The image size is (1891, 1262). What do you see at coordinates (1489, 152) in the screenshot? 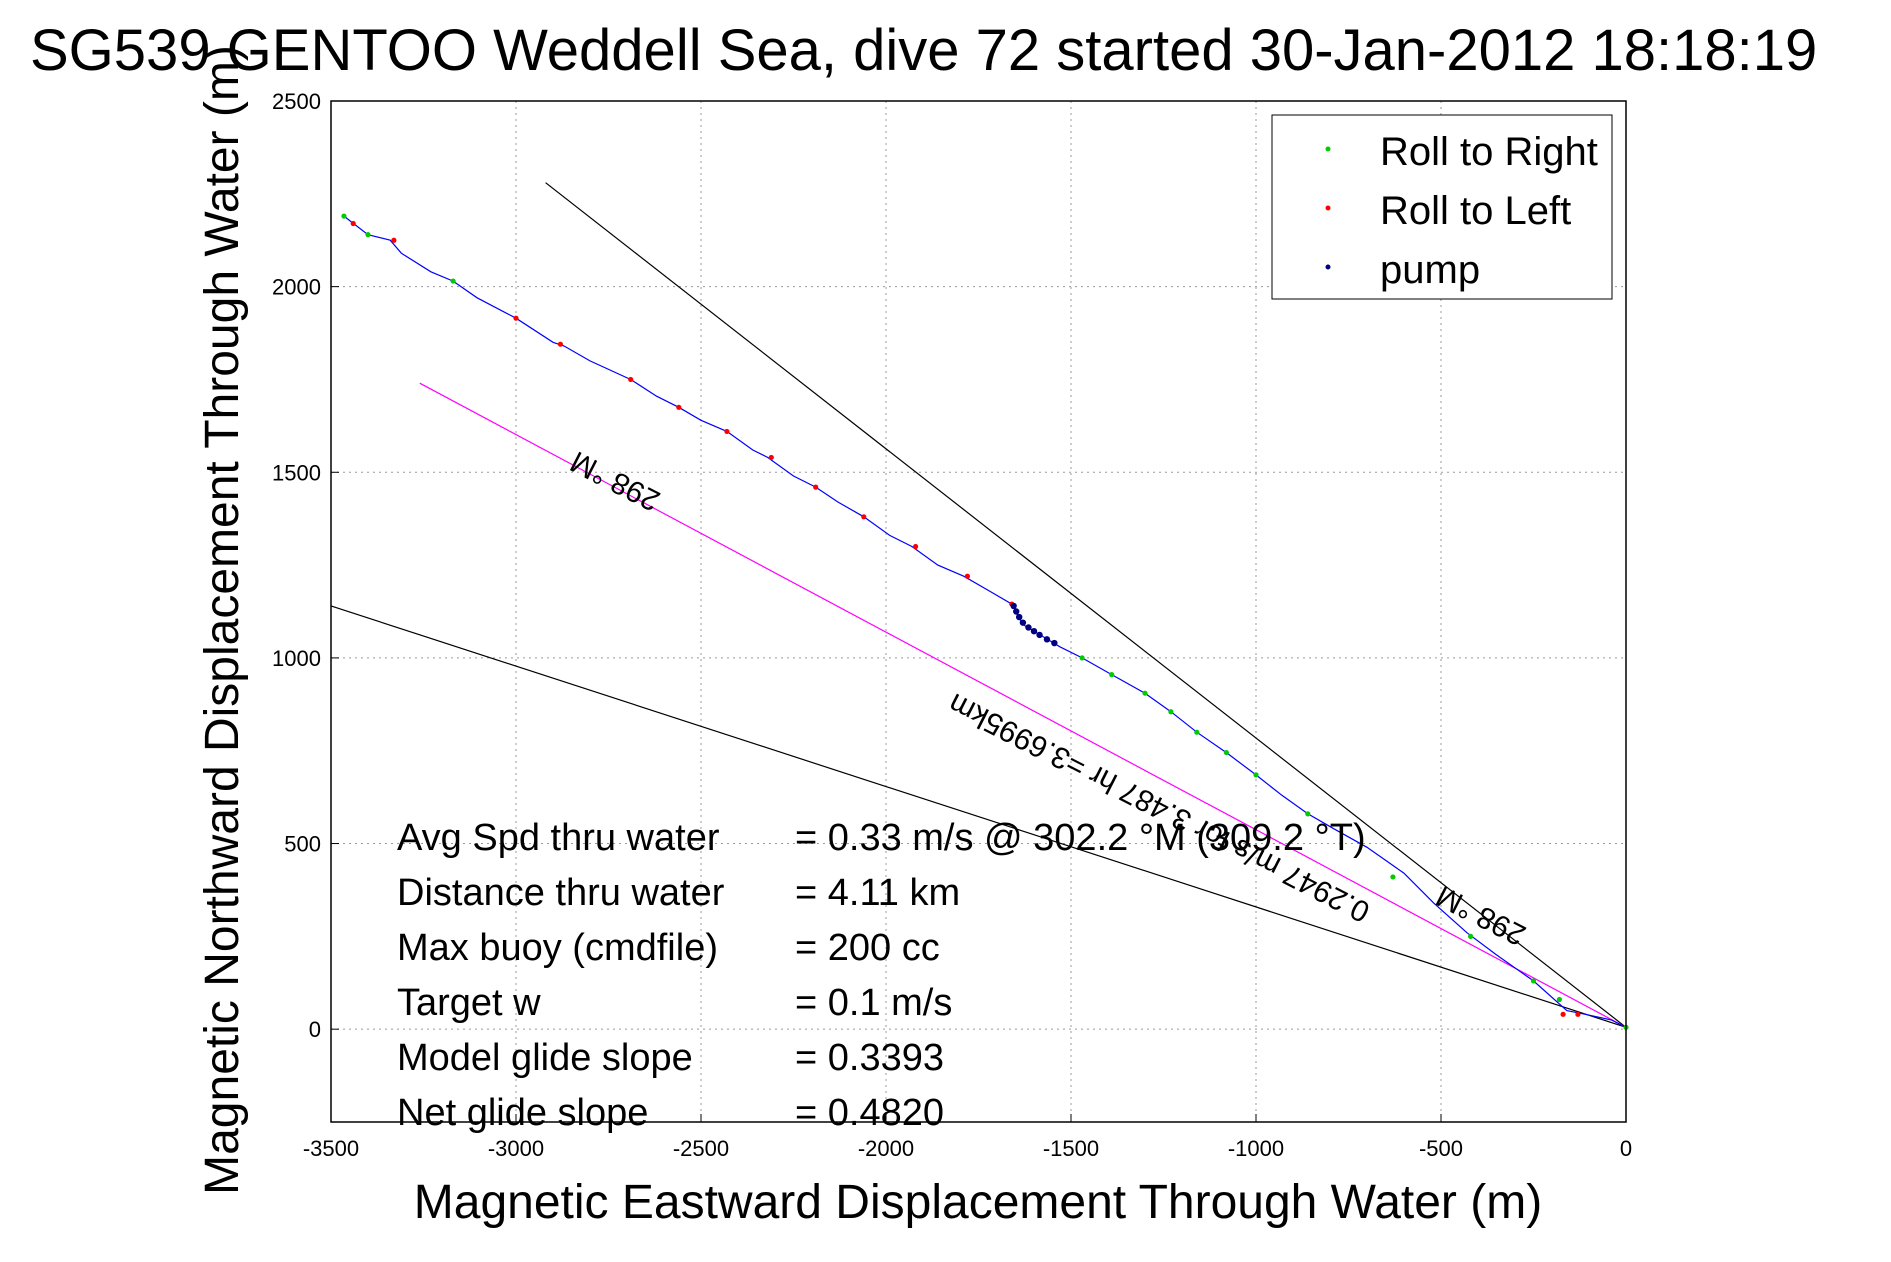
I see `legend-label: Roll to Right` at bounding box center [1489, 152].